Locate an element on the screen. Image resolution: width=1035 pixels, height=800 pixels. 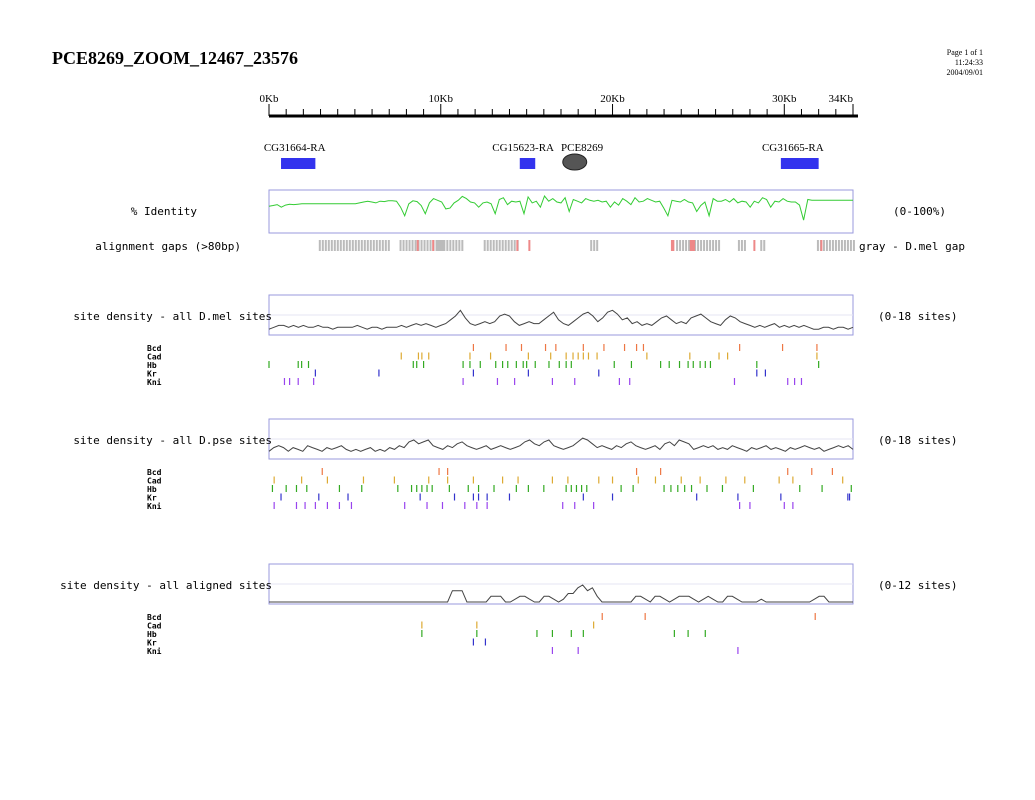
gene-label: CG31664-RA is located at coordinates (295, 148).